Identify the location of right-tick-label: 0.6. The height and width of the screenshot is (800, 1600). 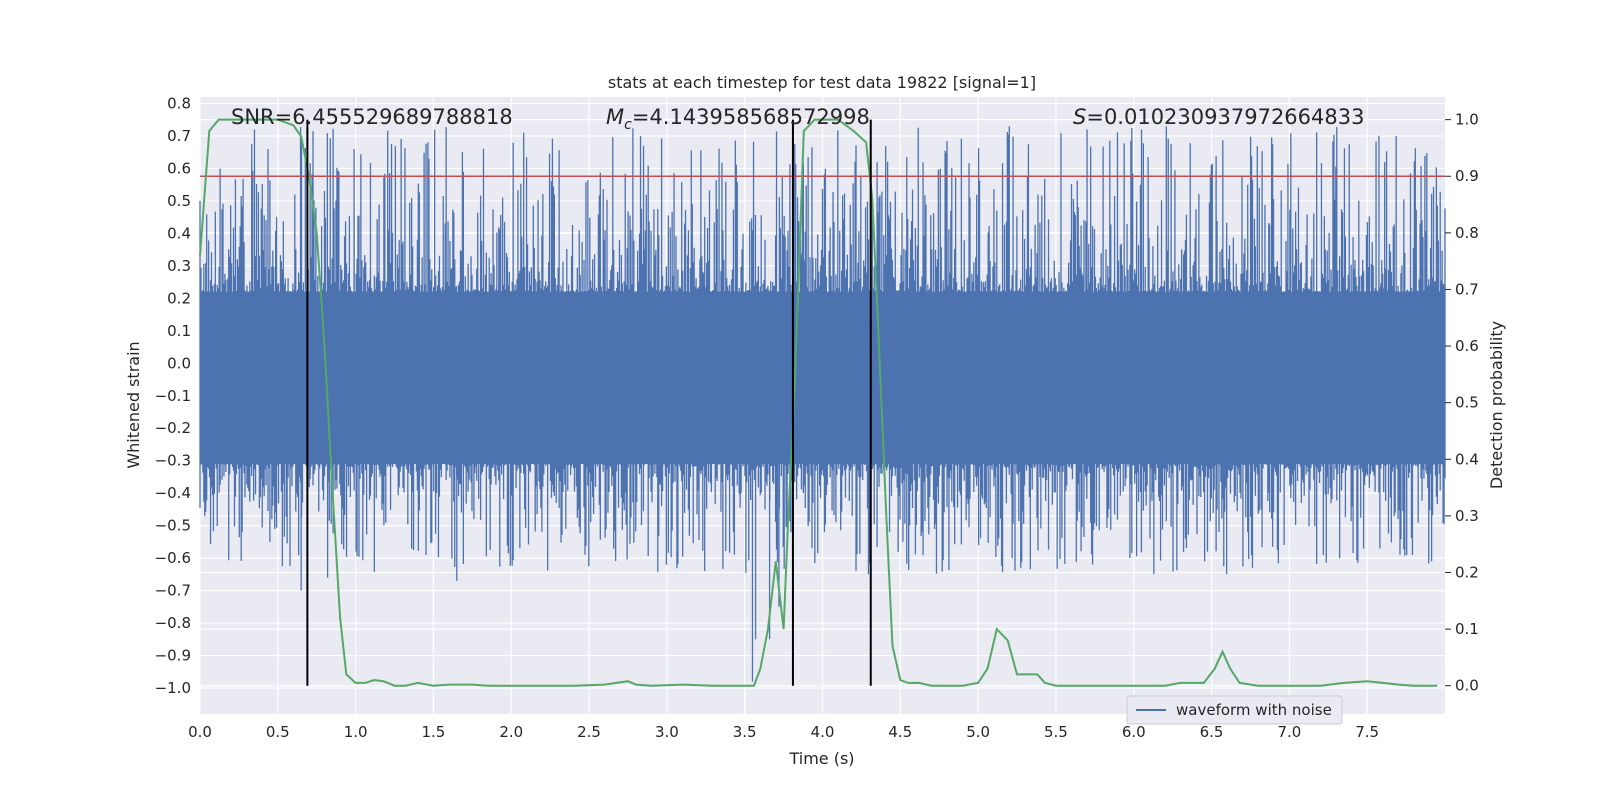
(1467, 346).